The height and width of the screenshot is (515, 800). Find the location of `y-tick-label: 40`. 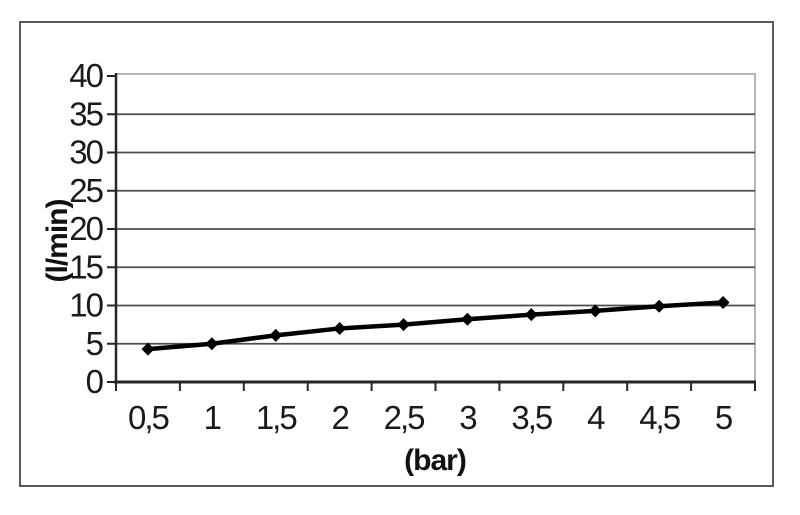

y-tick-label: 40 is located at coordinates (86, 75).